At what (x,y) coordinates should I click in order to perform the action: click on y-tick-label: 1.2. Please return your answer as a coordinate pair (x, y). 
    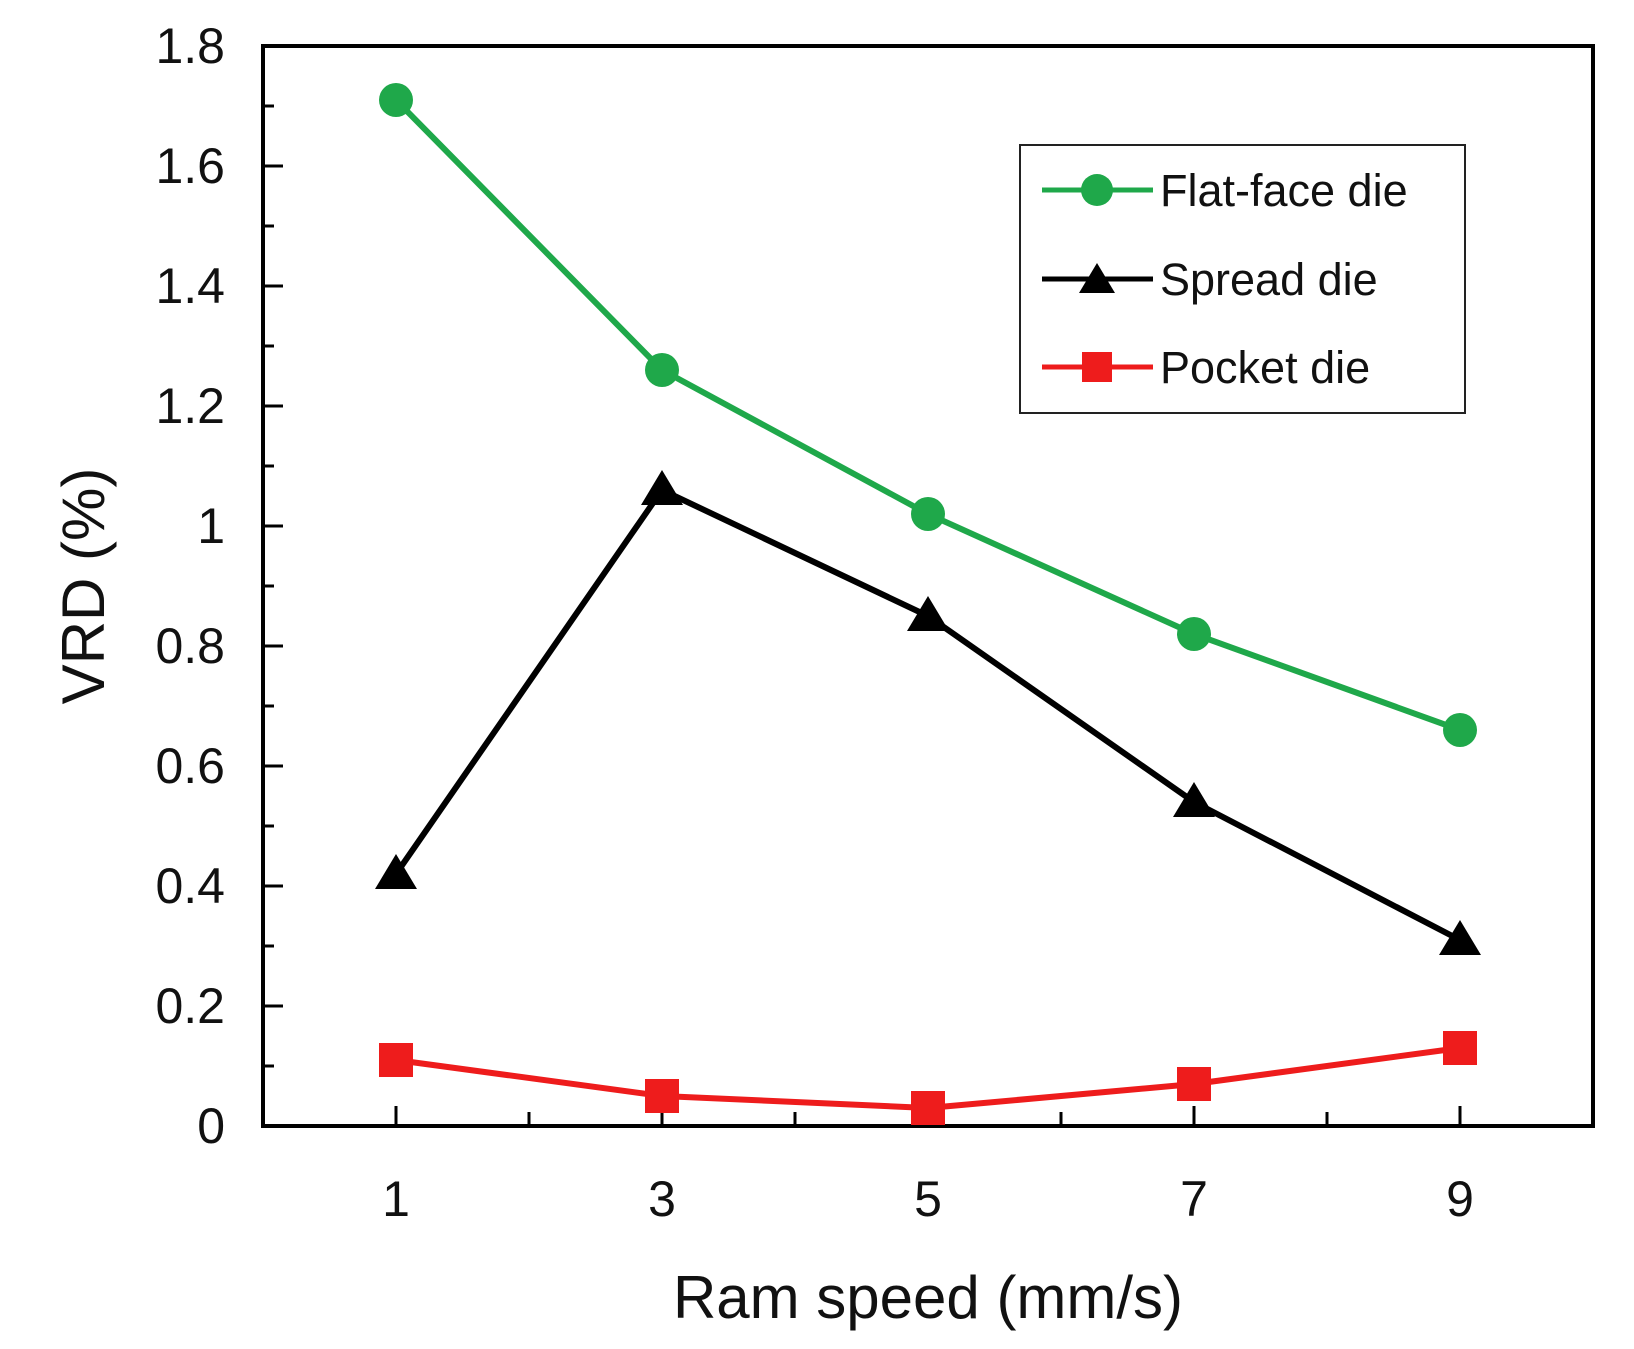
    Looking at the image, I should click on (190, 406).